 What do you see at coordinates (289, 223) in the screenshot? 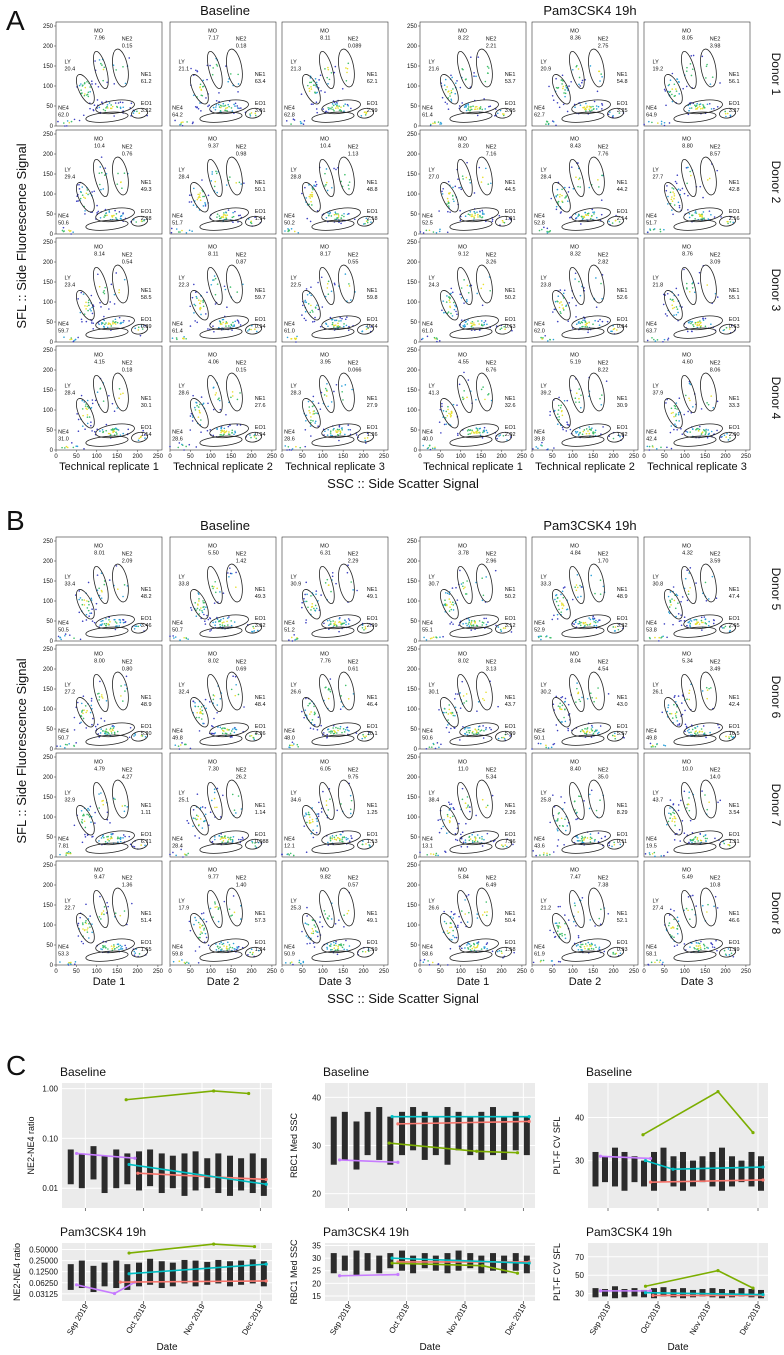
I see `gate-value: 50.2` at bounding box center [289, 223].